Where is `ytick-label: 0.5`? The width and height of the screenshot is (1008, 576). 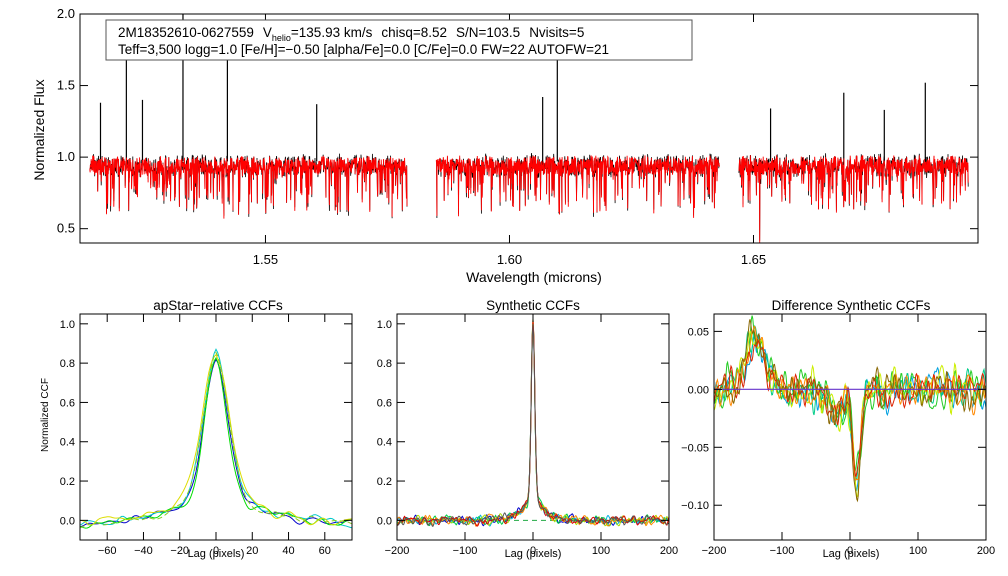 ytick-label: 0.5 is located at coordinates (66, 228).